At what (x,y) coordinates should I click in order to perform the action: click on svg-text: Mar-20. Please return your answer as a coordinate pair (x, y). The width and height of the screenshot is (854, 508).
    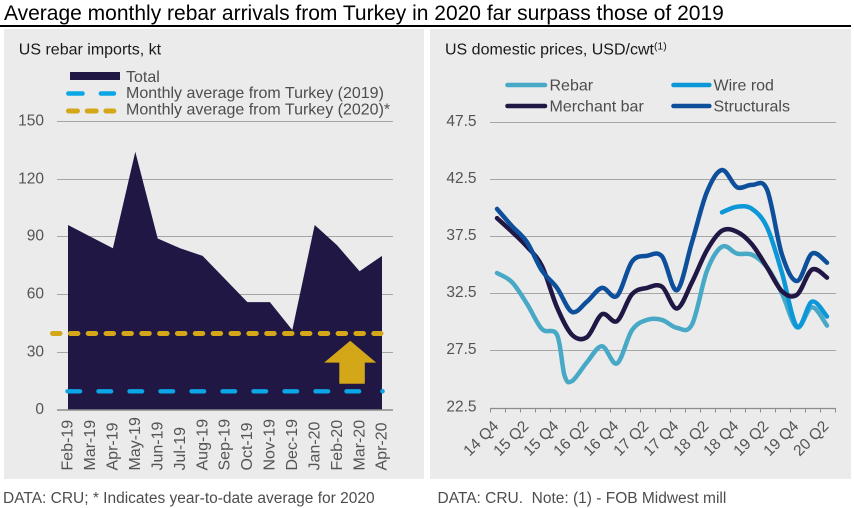
    Looking at the image, I should click on (359, 445).